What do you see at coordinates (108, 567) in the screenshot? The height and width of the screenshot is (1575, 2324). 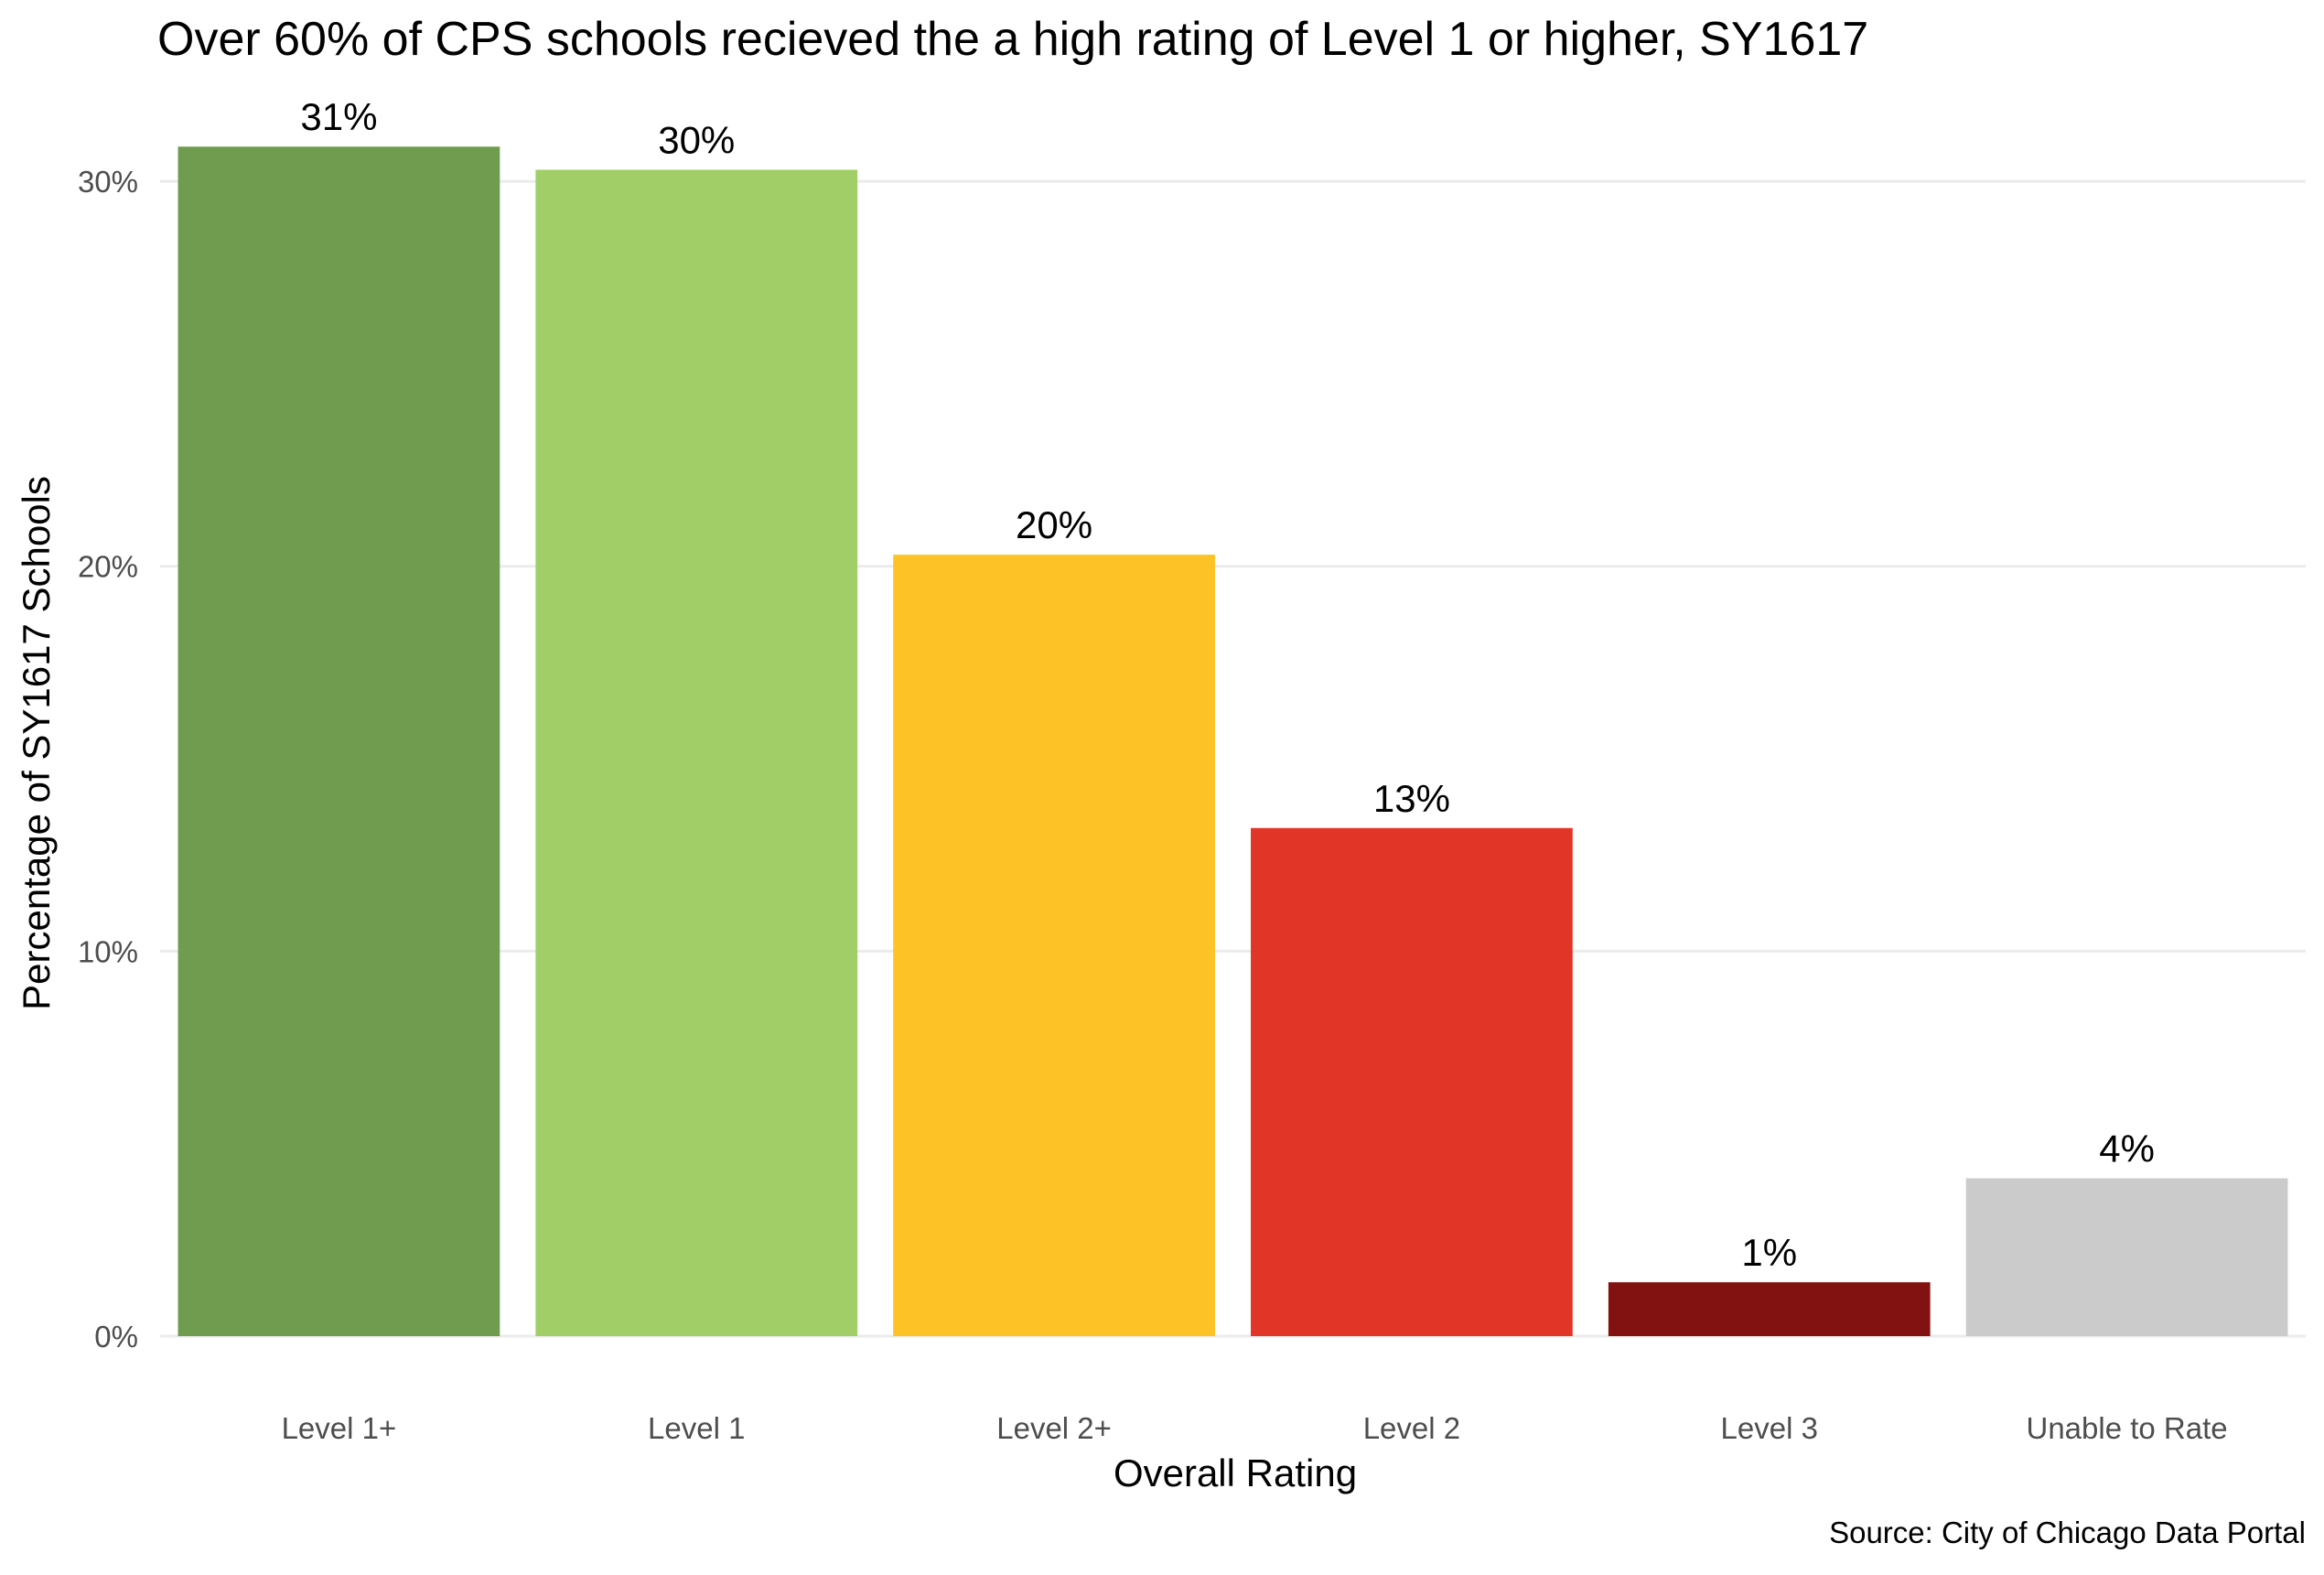 I see `y-tick-label: 20%` at bounding box center [108, 567].